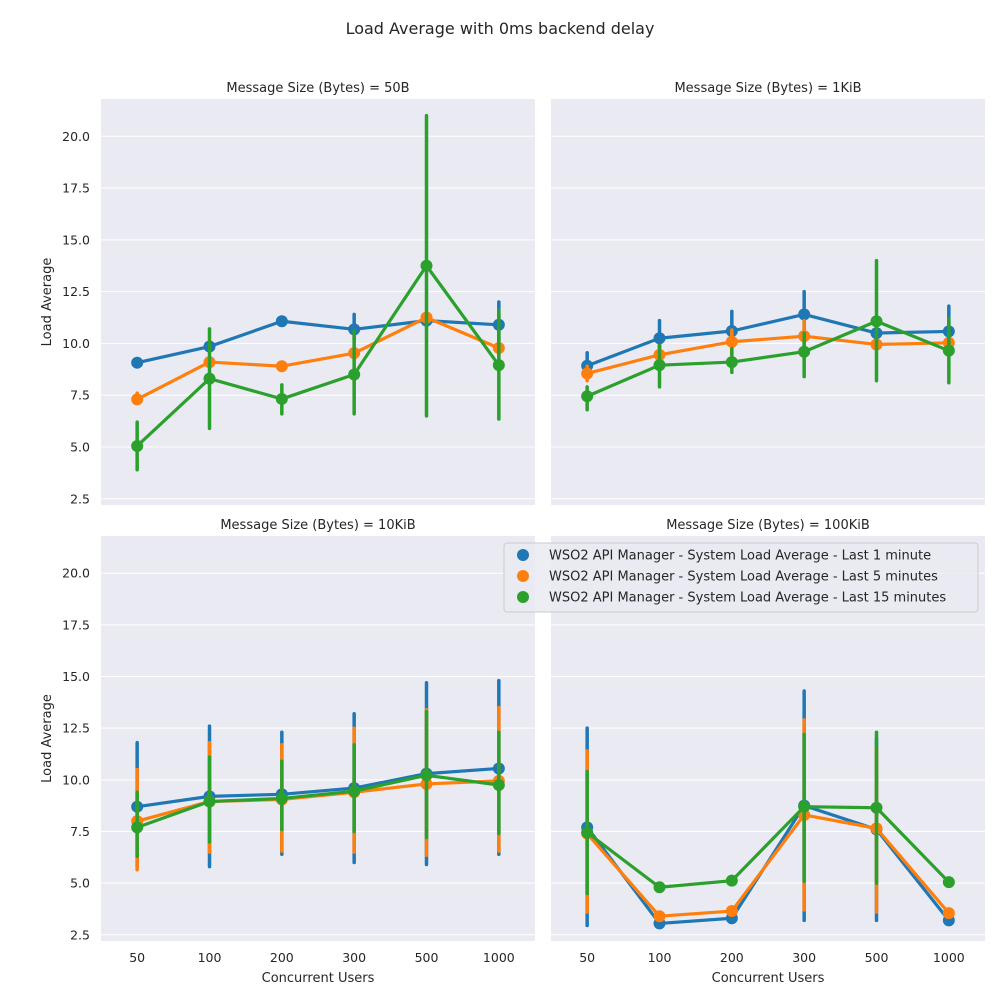 The height and width of the screenshot is (1000, 1000). I want to click on legend-box, so click(741, 577).